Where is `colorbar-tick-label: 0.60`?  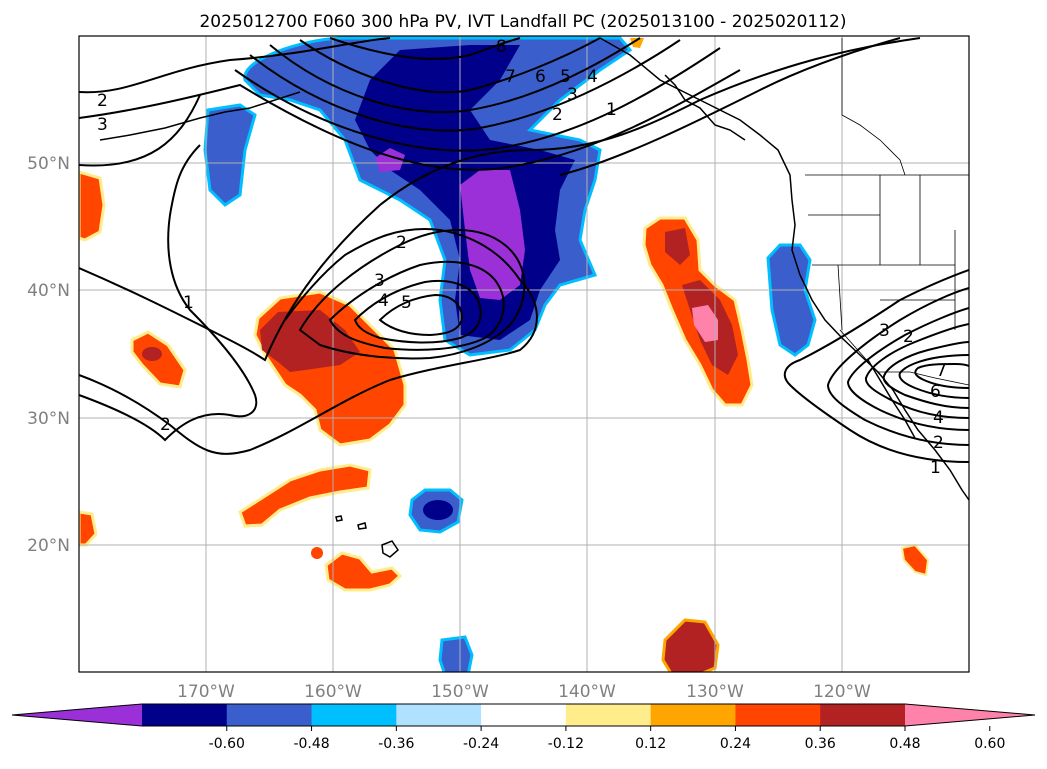
colorbar-tick-label: 0.60 is located at coordinates (989, 744).